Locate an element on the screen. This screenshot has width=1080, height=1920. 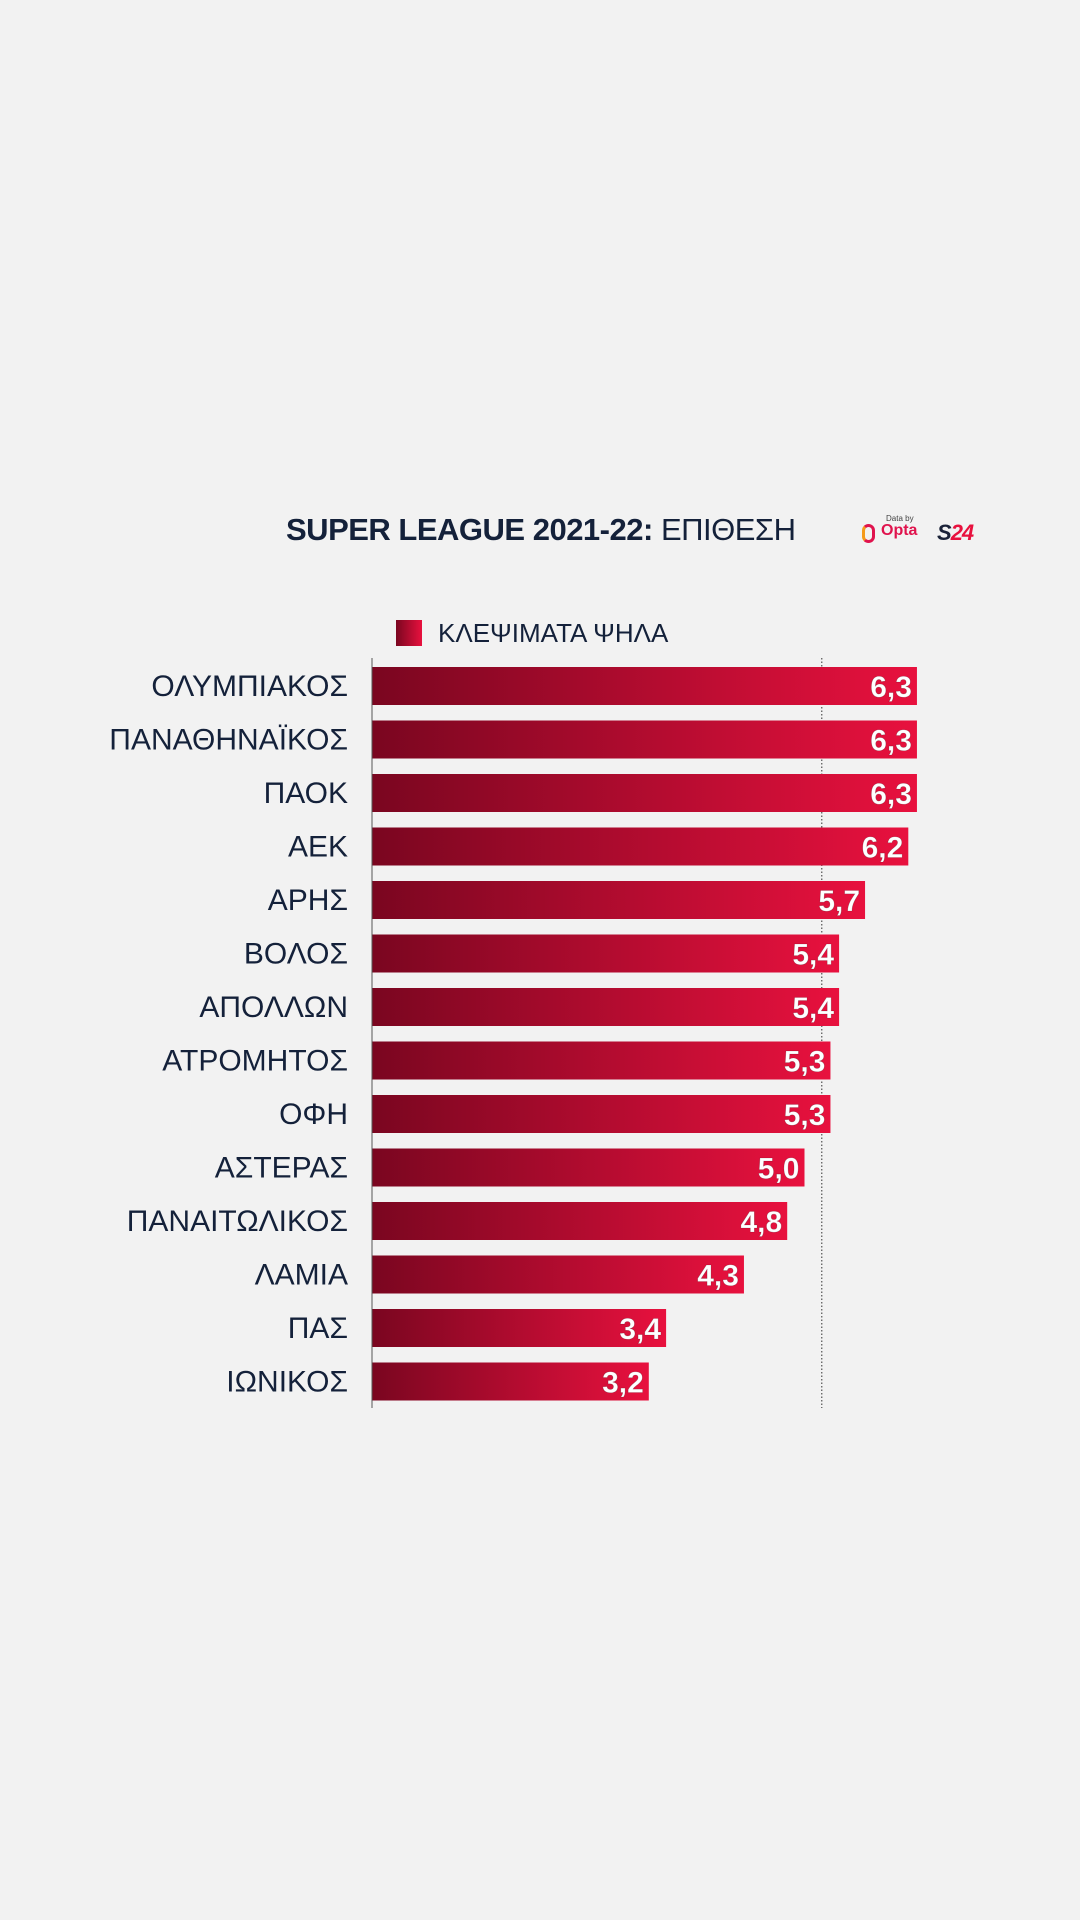
value-label: 5,7 is located at coordinates (839, 901).